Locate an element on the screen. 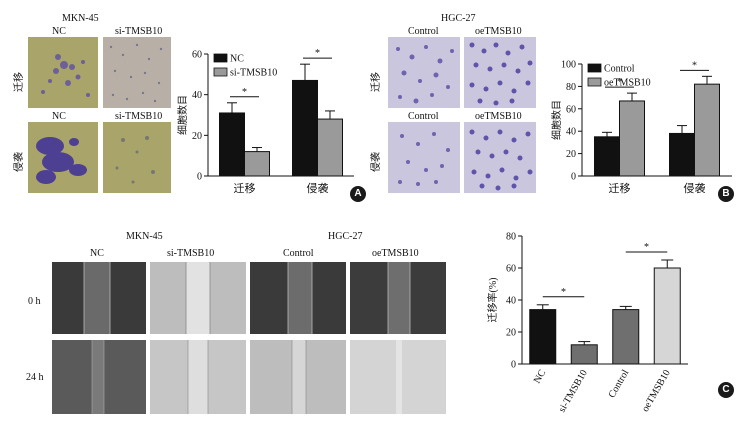 The height and width of the screenshot is (429, 746). panel-b-row-invasion: 侵袭 is located at coordinates (376, 162).